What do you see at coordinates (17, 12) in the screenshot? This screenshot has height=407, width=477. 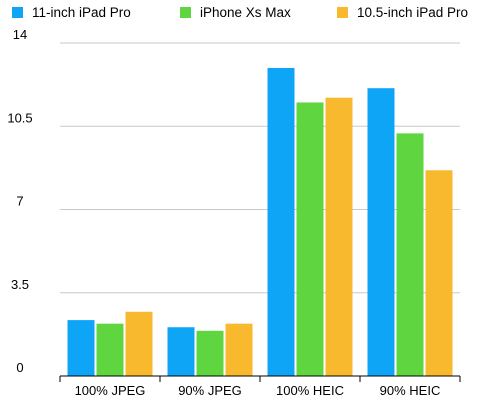 I see `legend-swatch-11-inch-ipad-pro` at bounding box center [17, 12].